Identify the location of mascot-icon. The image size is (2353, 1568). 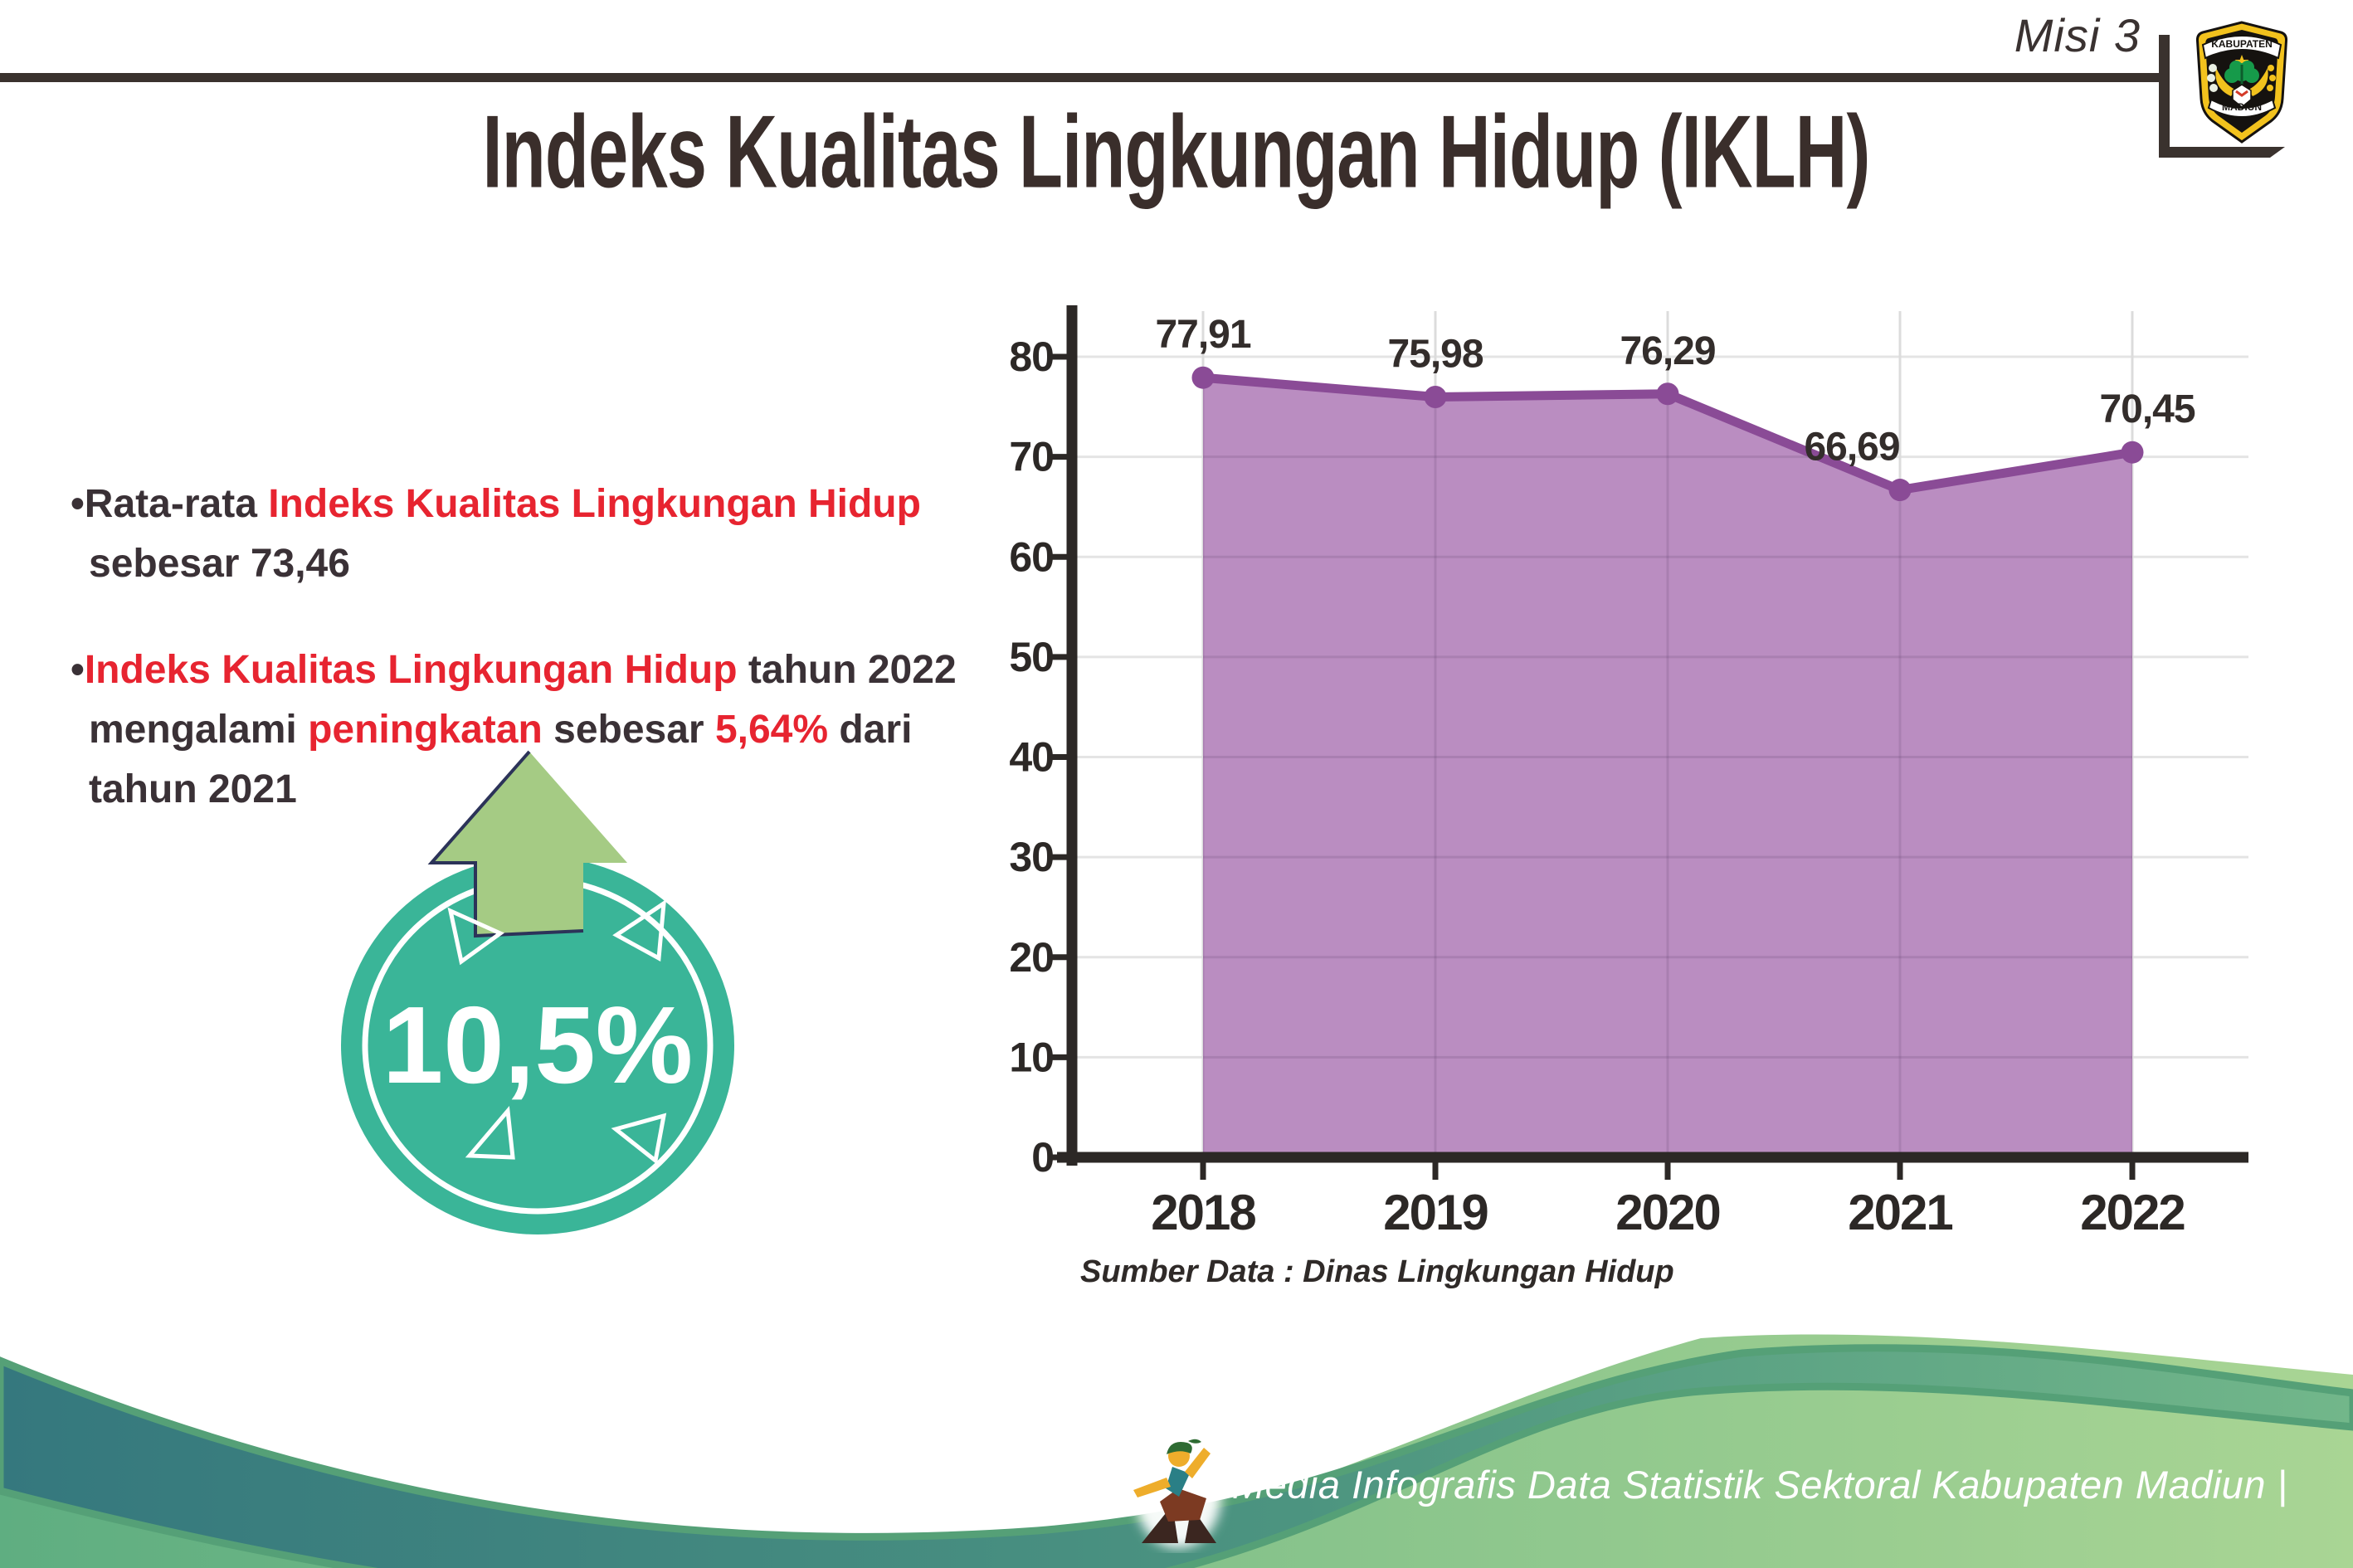
(1181, 1495).